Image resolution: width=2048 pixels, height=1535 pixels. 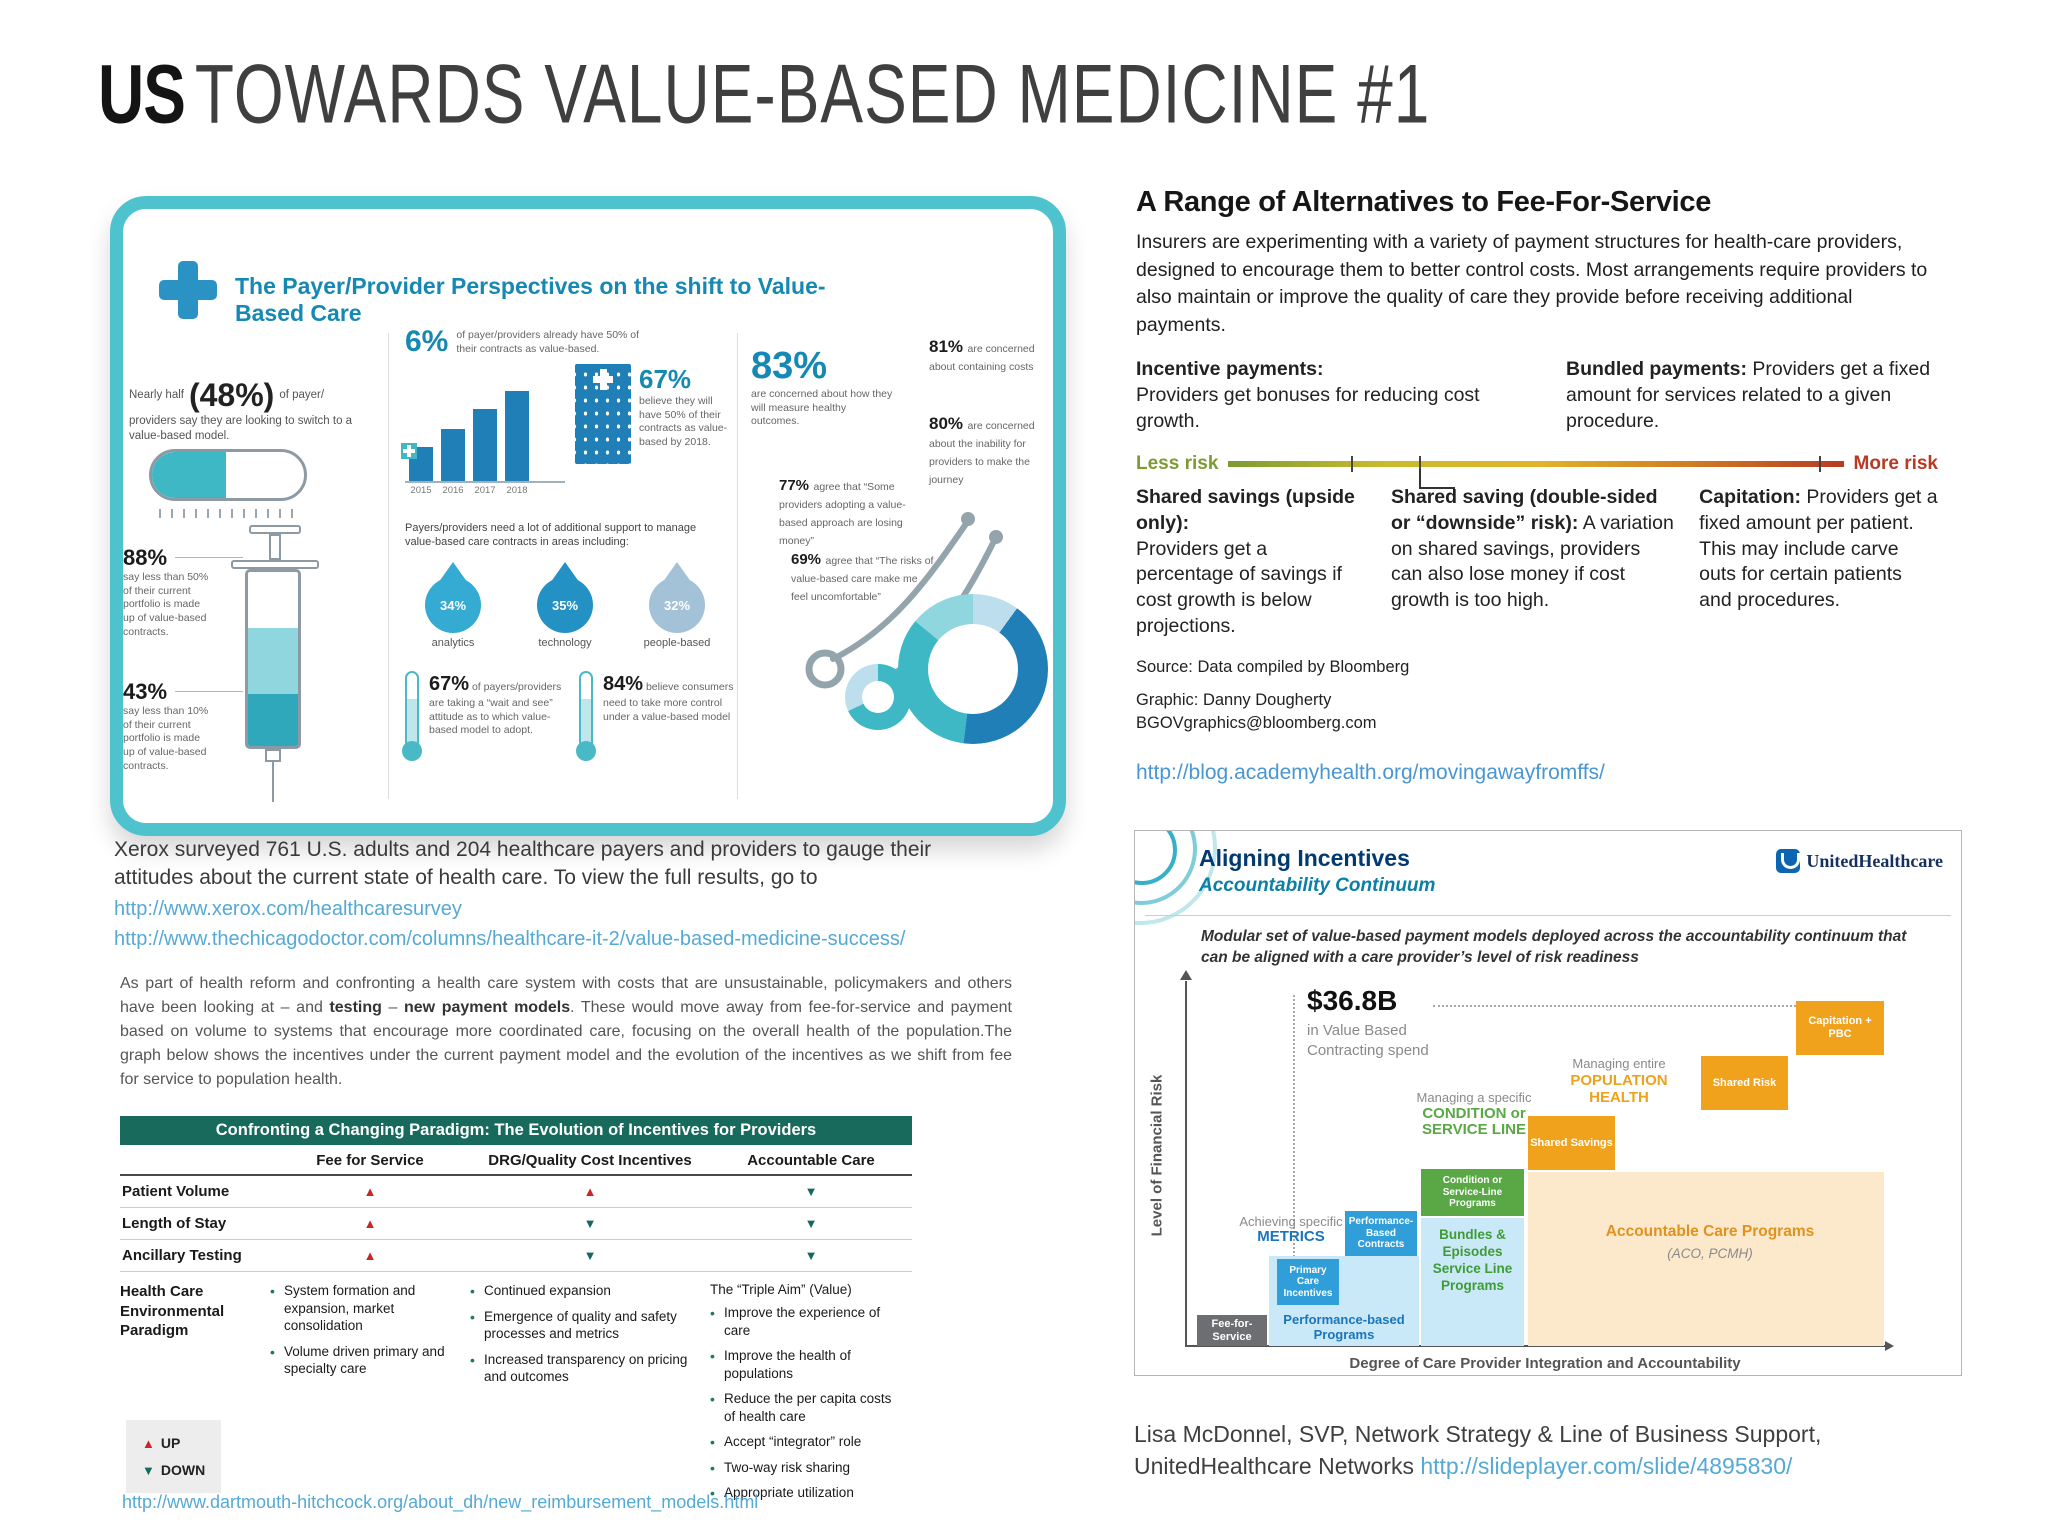 What do you see at coordinates (409, 451) in the screenshot?
I see `medical-cross-mini-icon` at bounding box center [409, 451].